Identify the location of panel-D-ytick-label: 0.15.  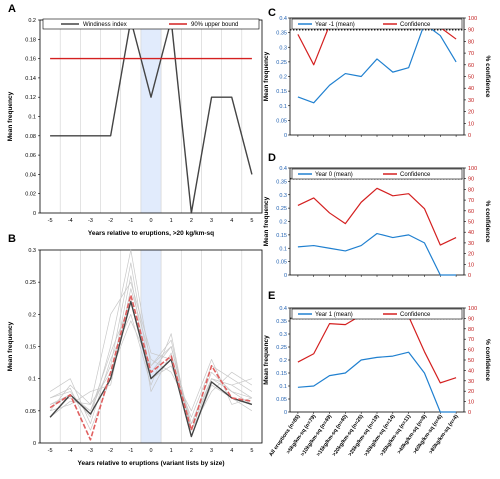
(281, 236).